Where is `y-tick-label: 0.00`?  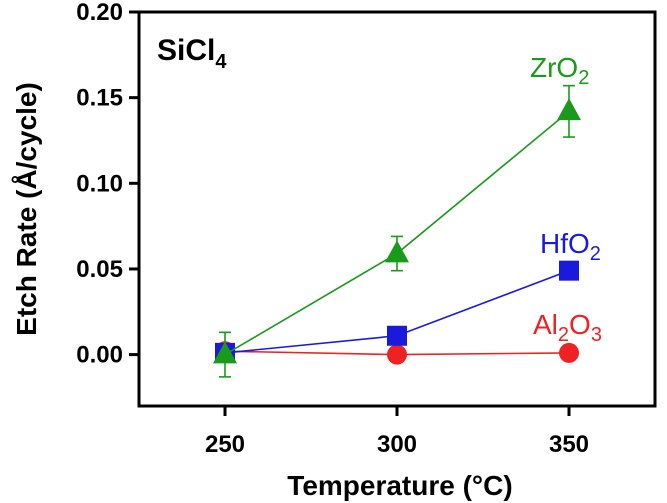 y-tick-label: 0.00 is located at coordinates (99, 355).